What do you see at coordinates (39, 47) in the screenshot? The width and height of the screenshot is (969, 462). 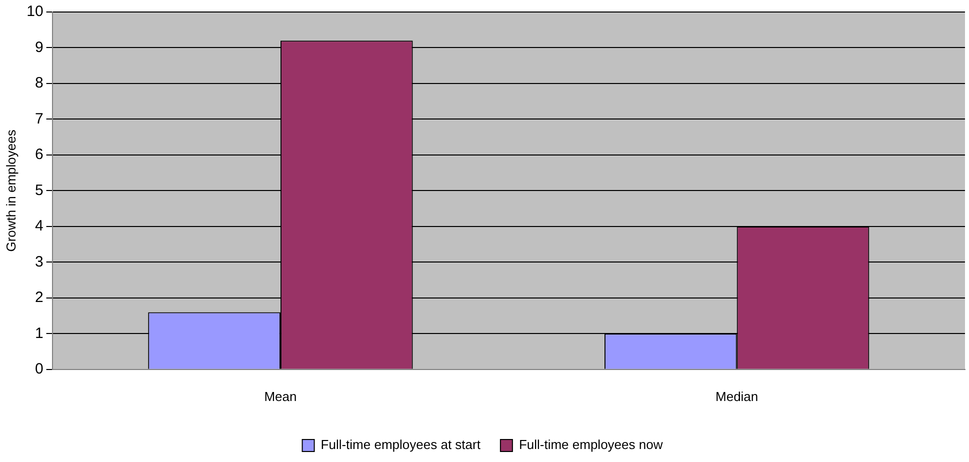 I see `y-tick-label: 9` at bounding box center [39, 47].